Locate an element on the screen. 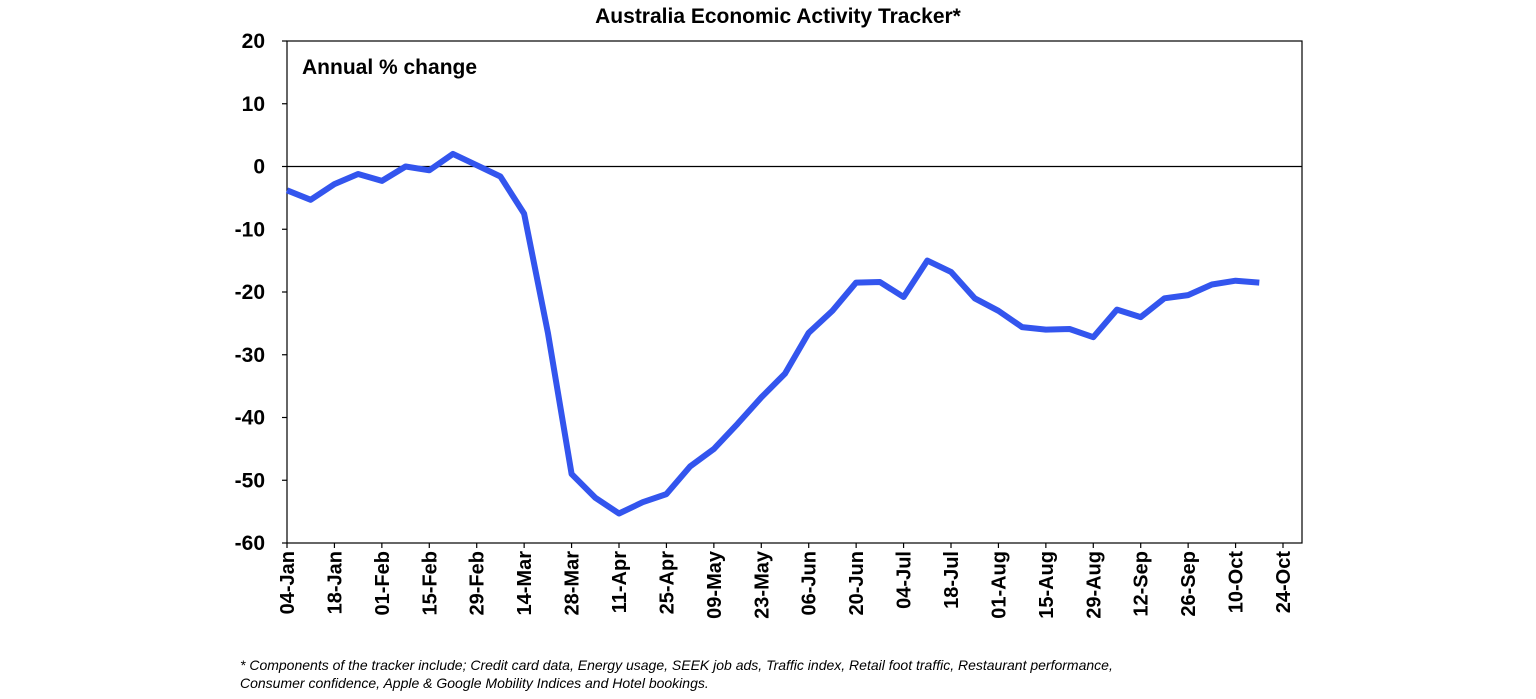  x-tick-label: 01-Feb is located at coordinates (383, 583).